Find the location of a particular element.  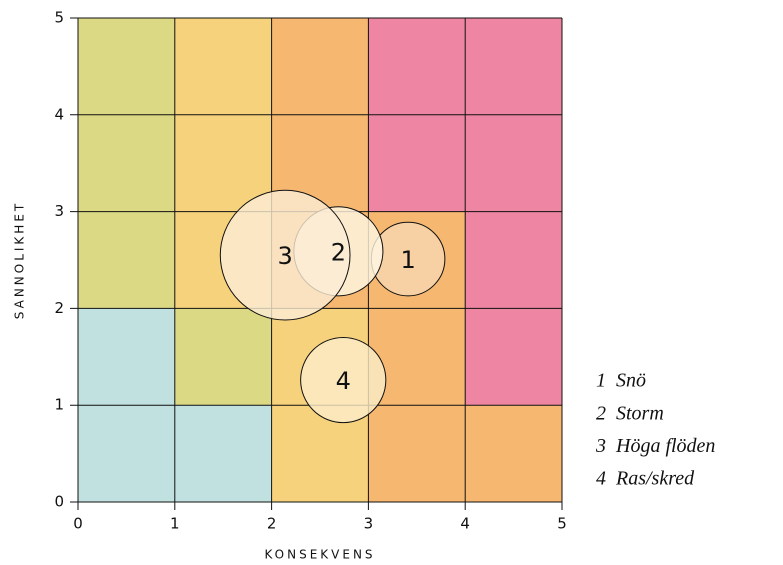

bubble-label: 2 is located at coordinates (338, 252).